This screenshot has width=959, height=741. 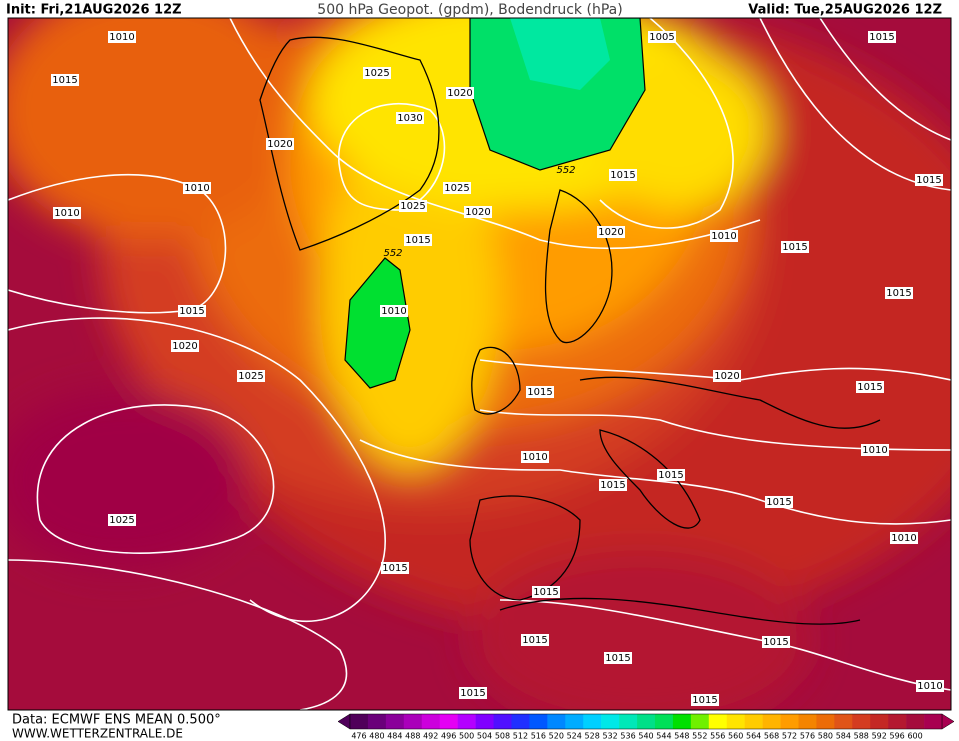 I want to click on colorbar-label: 476, so click(x=358, y=736).